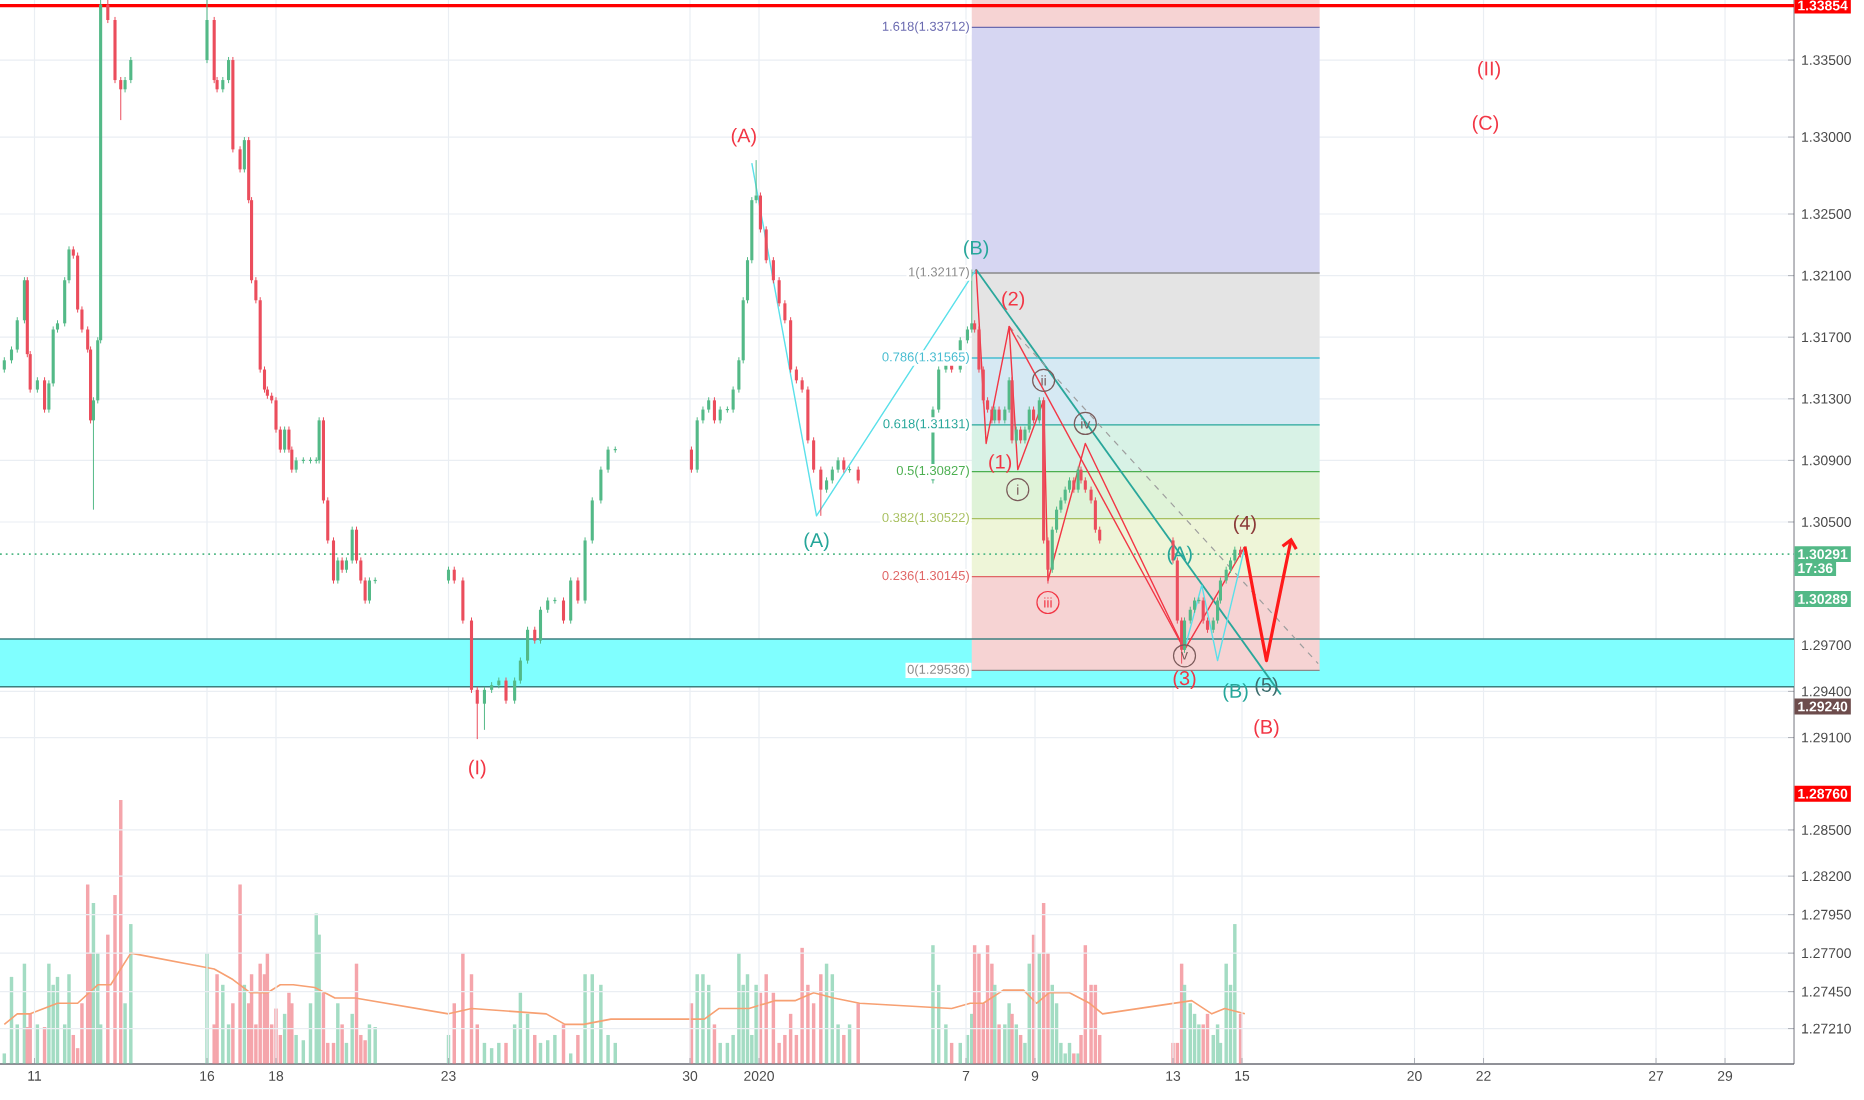 The image size is (1864, 1100). Describe the element at coordinates (477, 769) in the screenshot. I see `annotation: (I)` at that location.